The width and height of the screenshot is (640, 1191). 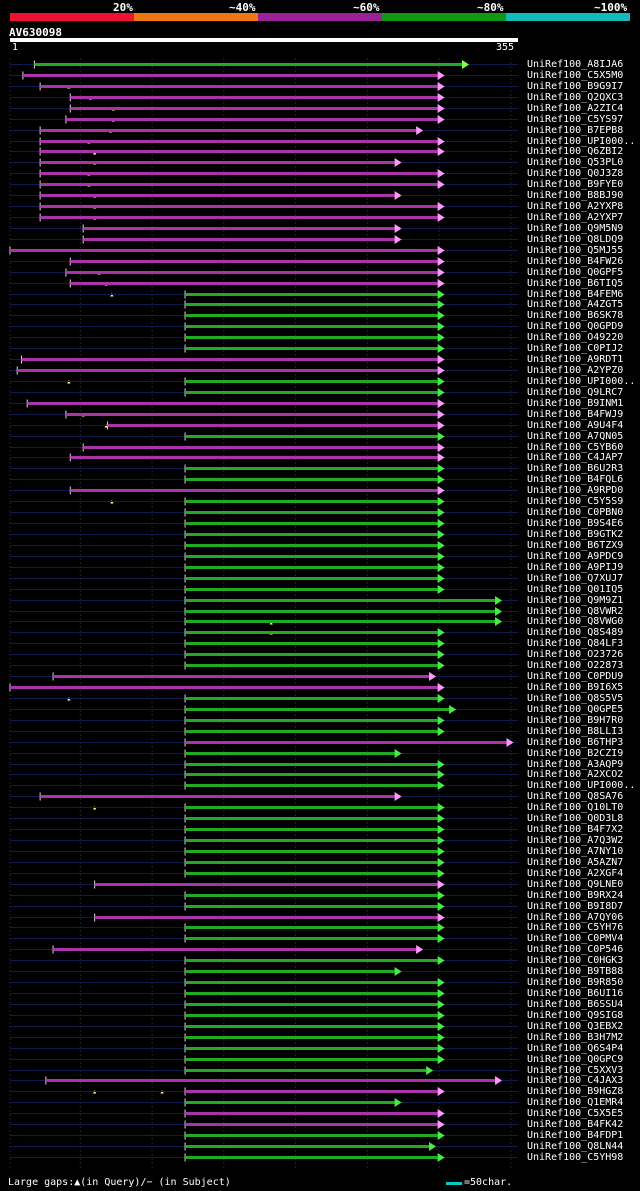 What do you see at coordinates (575, 184) in the screenshot?
I see `hit-label-11: UniRef100_B9FYE0` at bounding box center [575, 184].